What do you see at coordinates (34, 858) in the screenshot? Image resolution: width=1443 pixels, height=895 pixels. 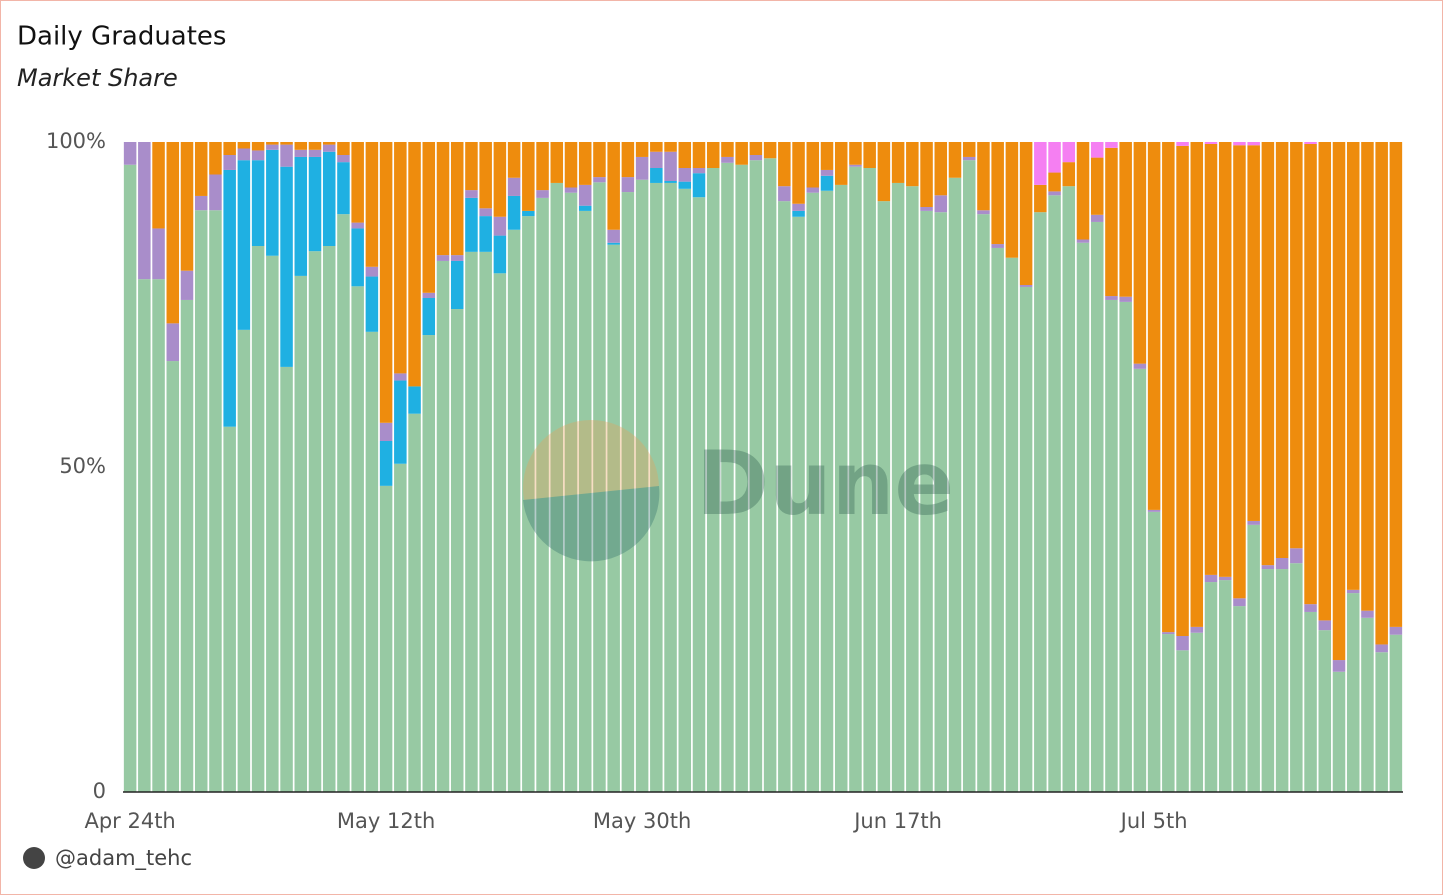 I see `author-avatar` at bounding box center [34, 858].